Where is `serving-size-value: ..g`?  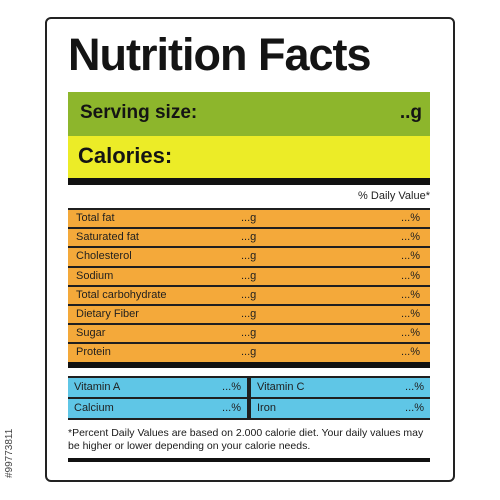
serving-size-value: ..g is located at coordinates (410, 112).